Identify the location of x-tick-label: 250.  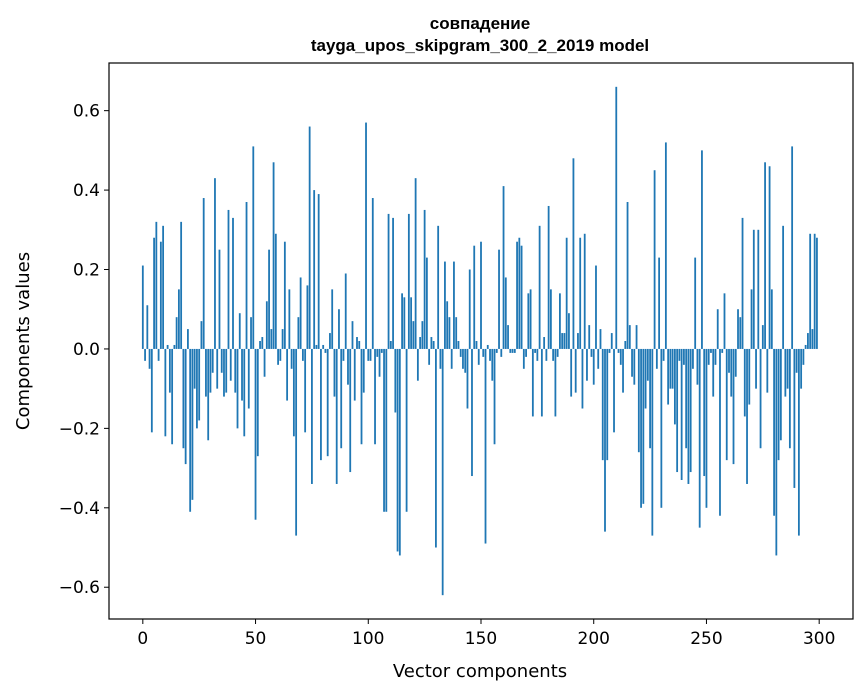
(706, 639).